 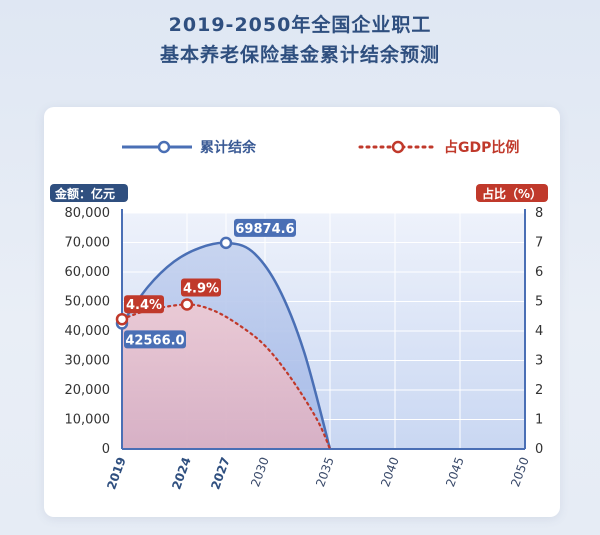 What do you see at coordinates (88, 243) in the screenshot?
I see `left-tick-label: 70,000` at bounding box center [88, 243].